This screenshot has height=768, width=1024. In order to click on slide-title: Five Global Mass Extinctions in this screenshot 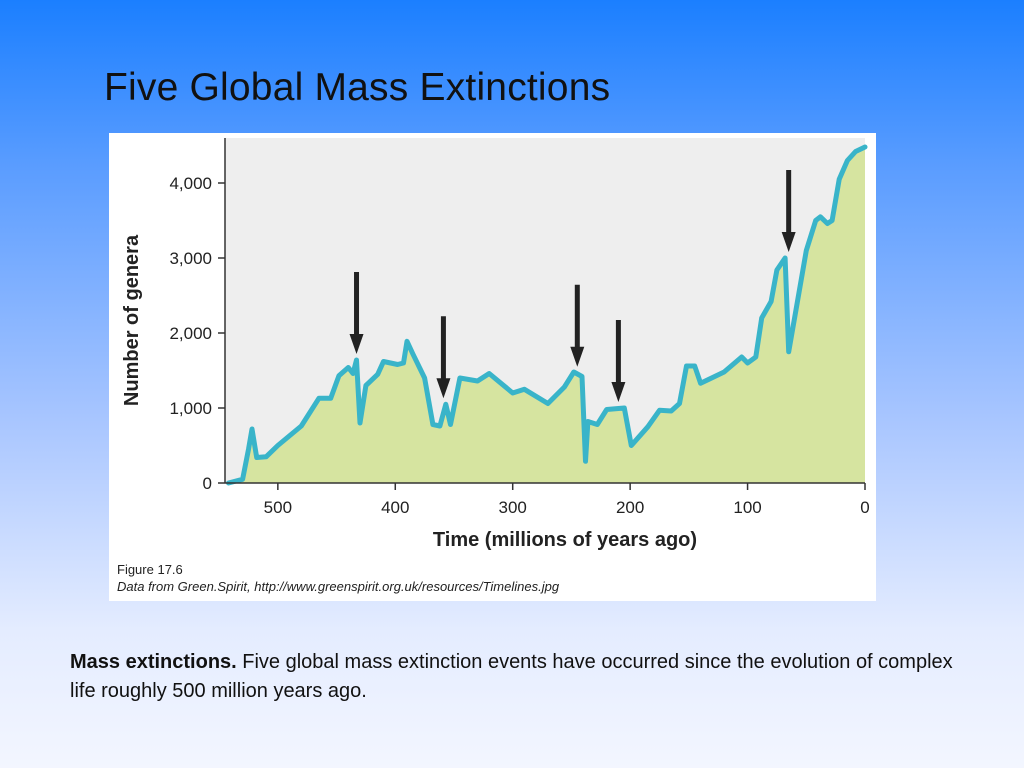, I will do `click(357, 87)`.